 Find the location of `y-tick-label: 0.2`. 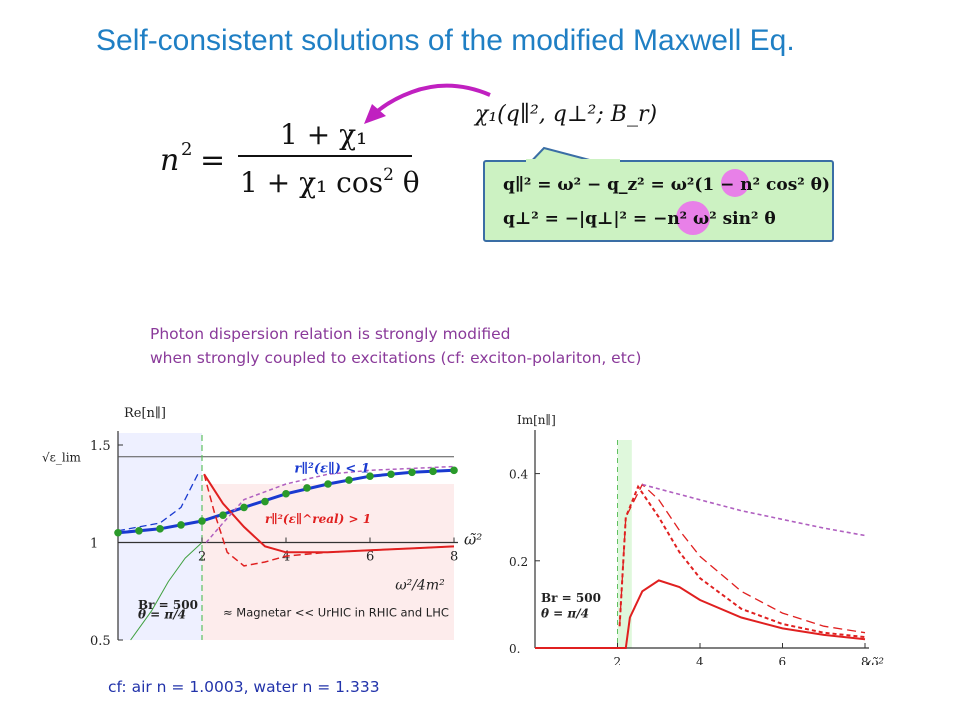

y-tick-label: 0.2 is located at coordinates (518, 562).